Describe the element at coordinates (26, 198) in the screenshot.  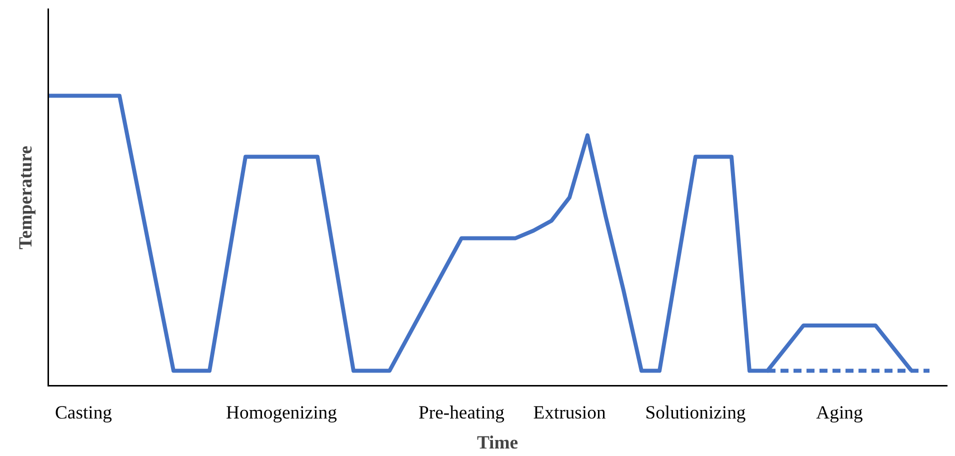
I see `y-axis-title: Temperature` at that location.